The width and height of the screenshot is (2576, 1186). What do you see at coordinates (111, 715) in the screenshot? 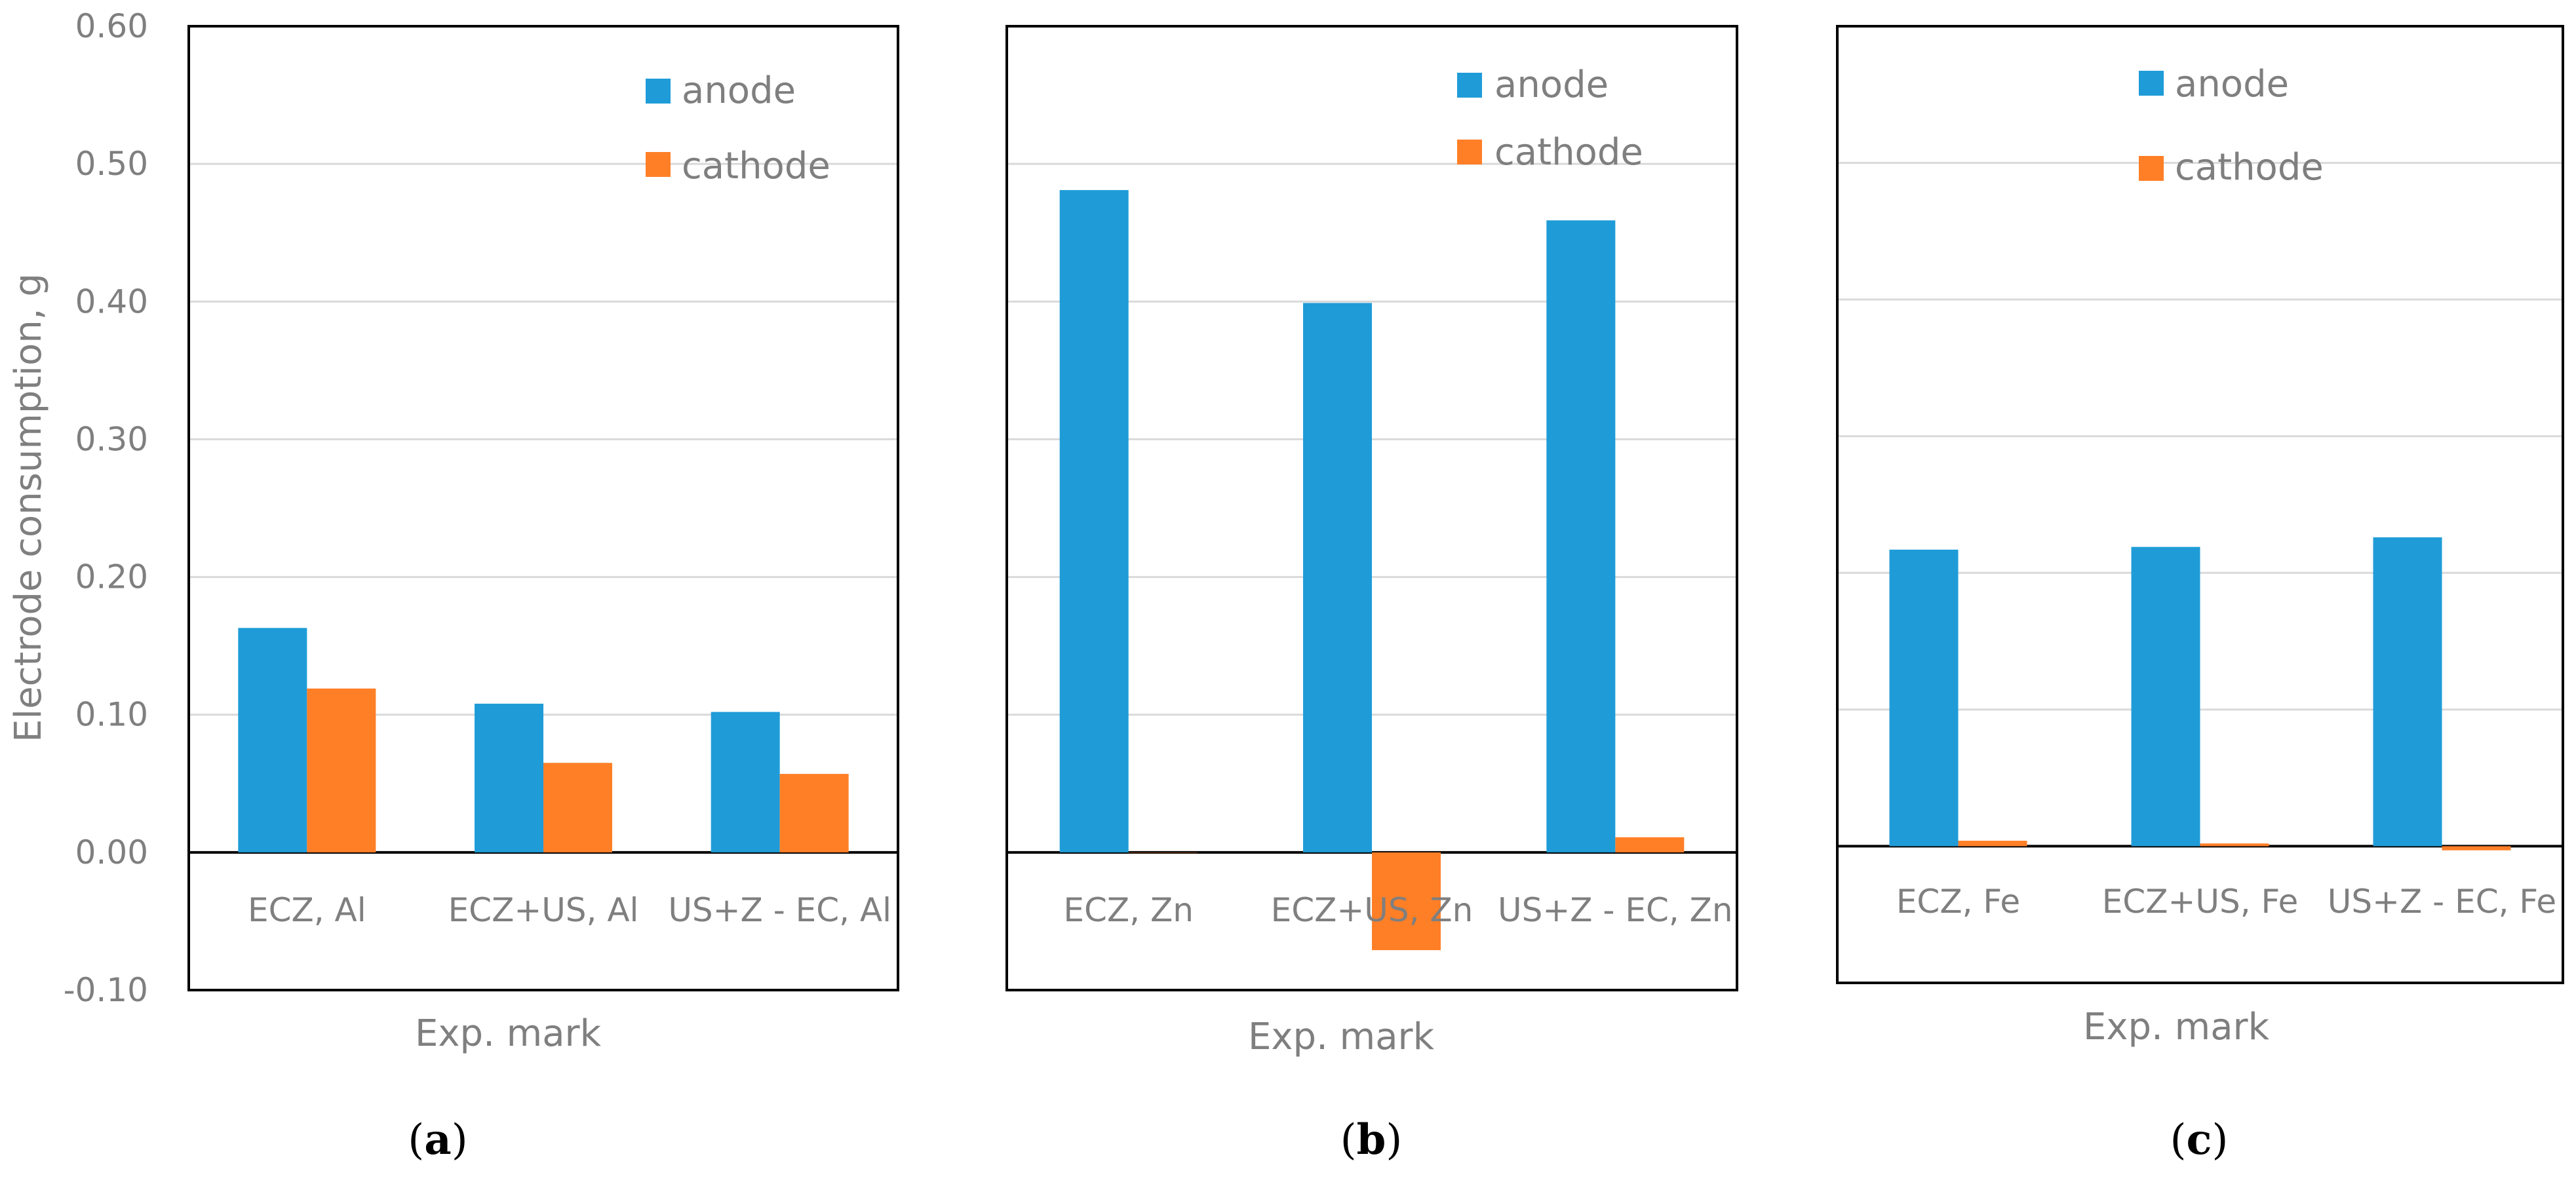
I see `y-tick-label: 0.10` at bounding box center [111, 715].